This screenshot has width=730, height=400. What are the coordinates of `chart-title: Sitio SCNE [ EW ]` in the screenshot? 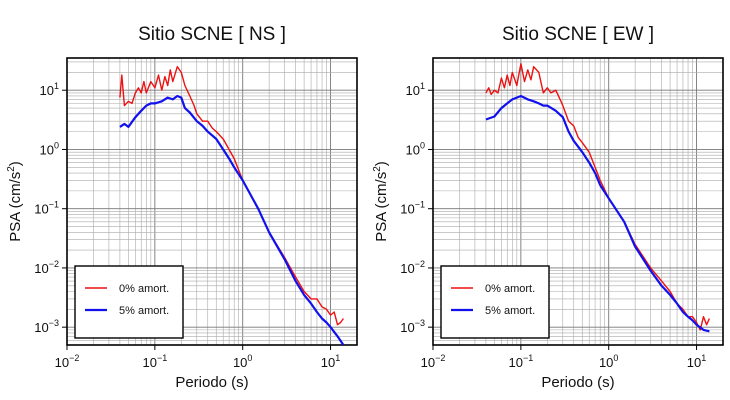 It's located at (578, 34).